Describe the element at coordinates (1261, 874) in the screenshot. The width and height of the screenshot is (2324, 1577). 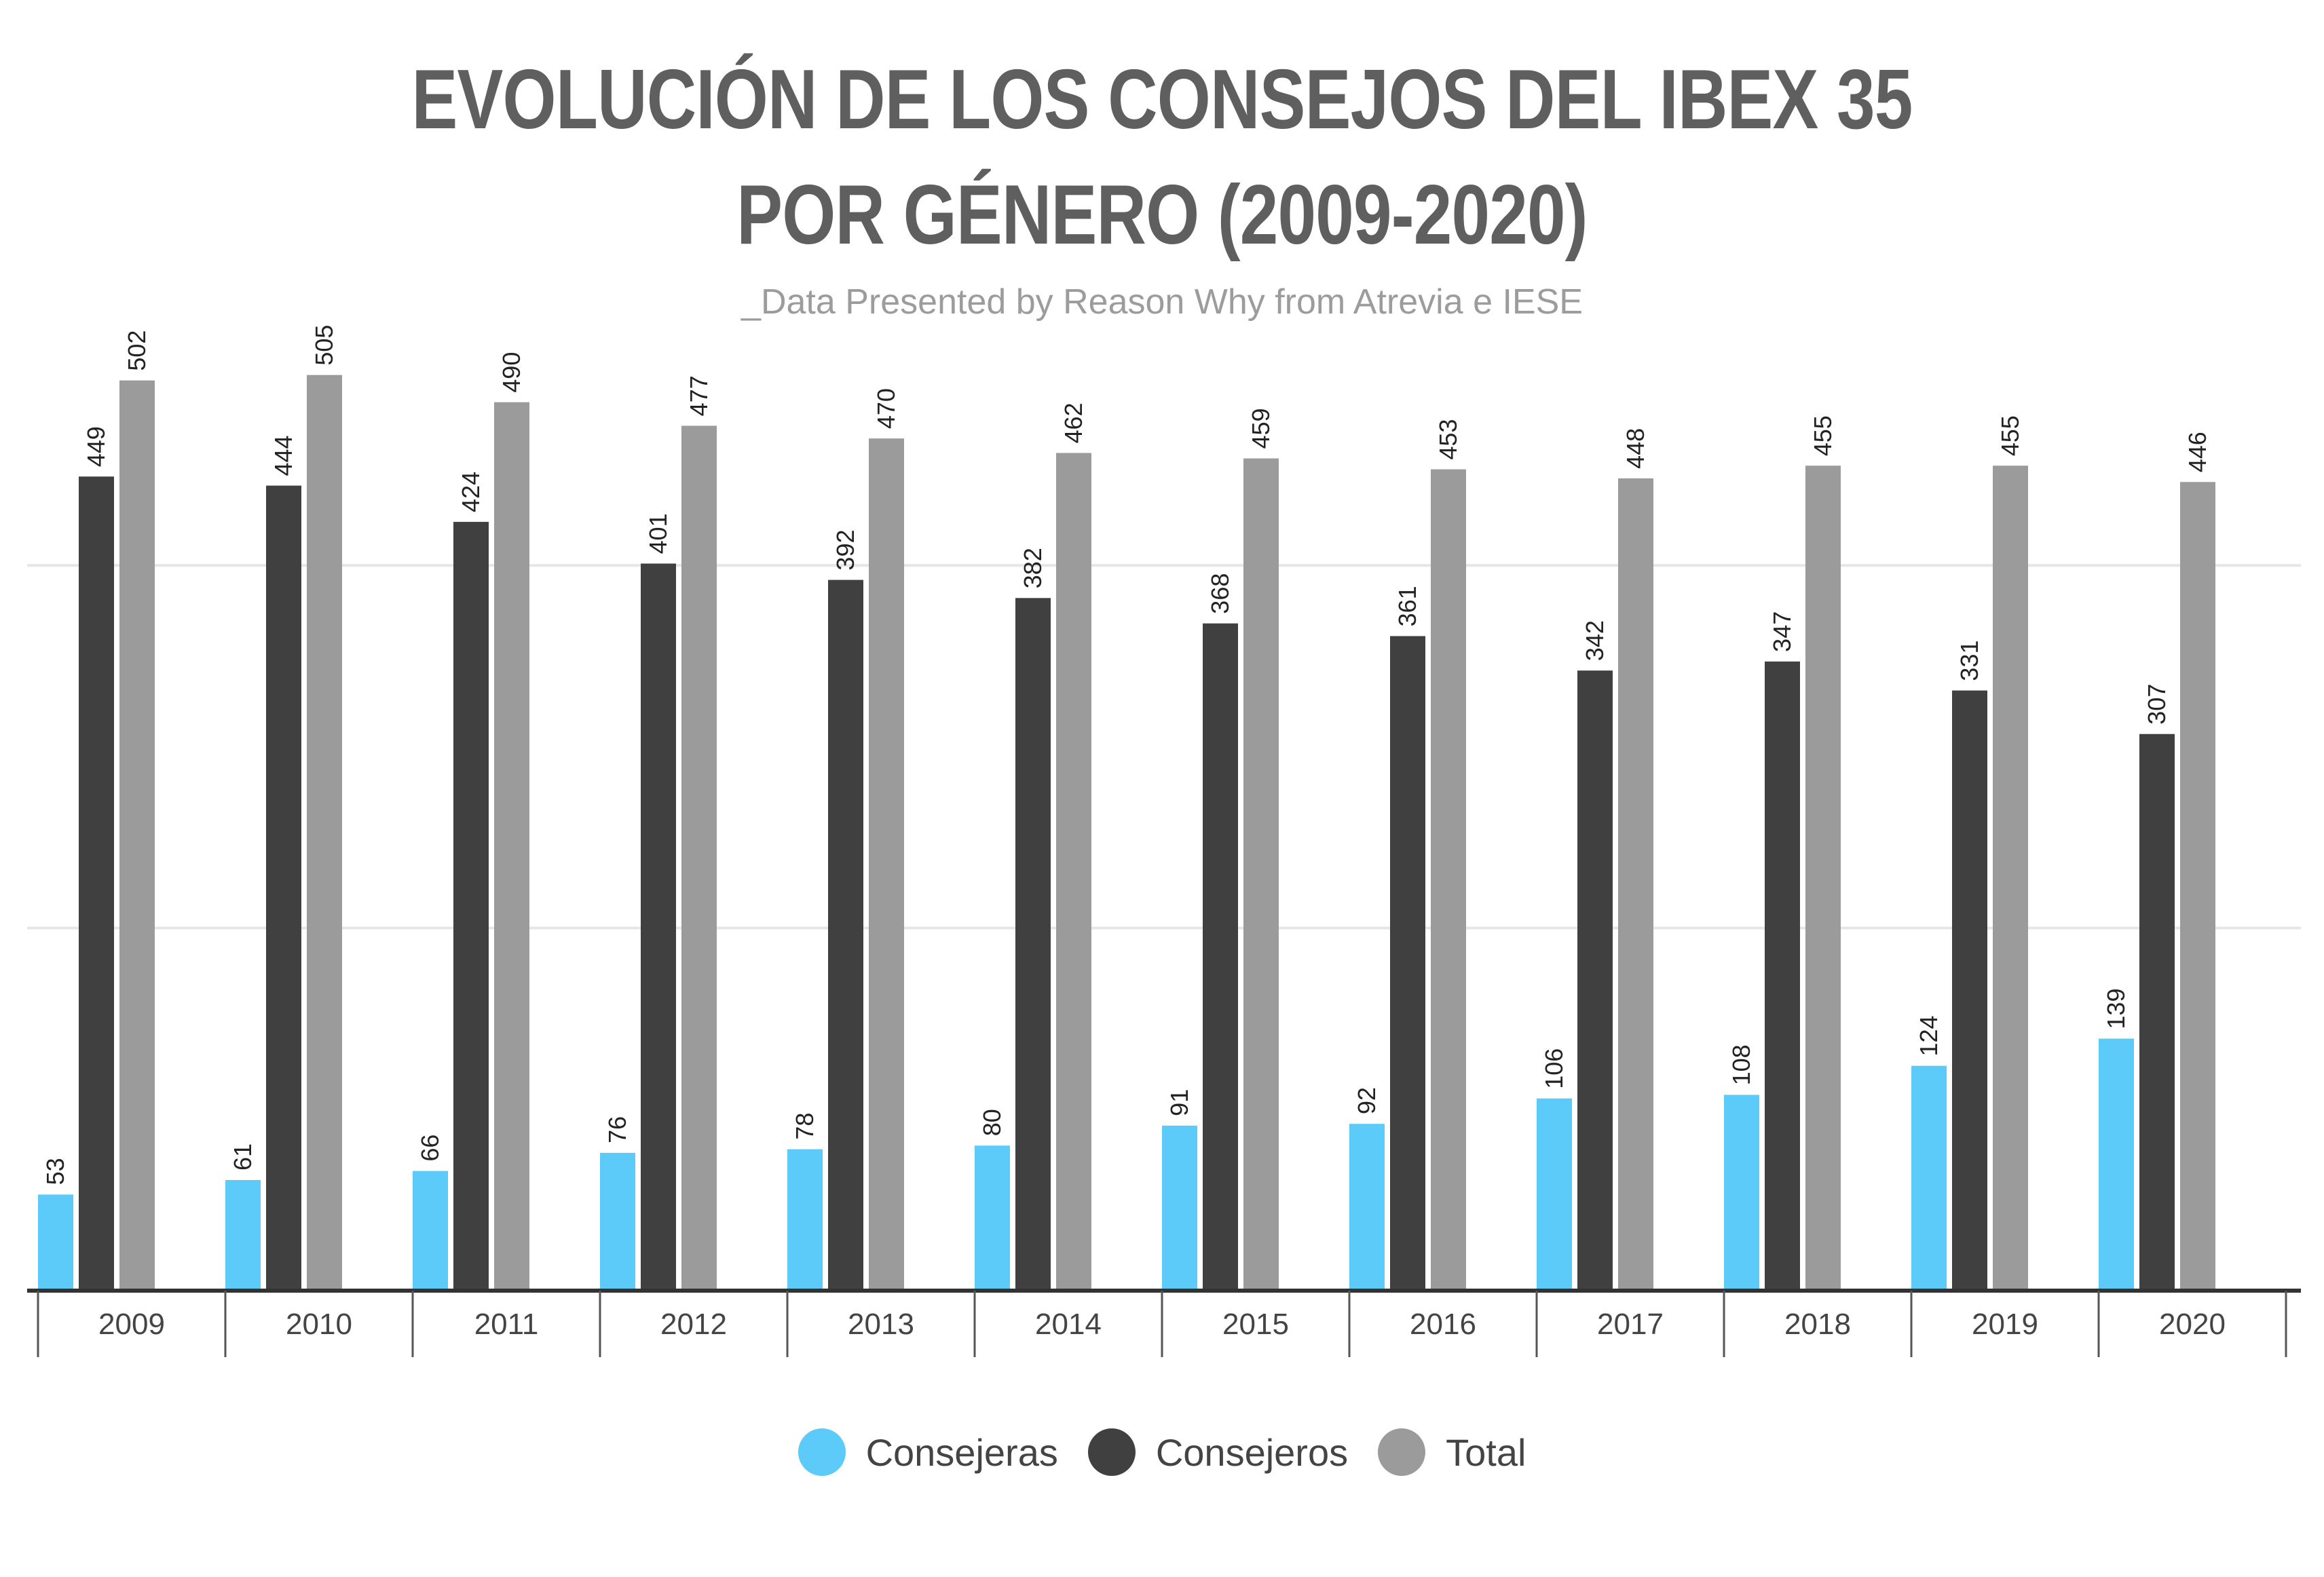
I see `bar-total-2015` at that location.